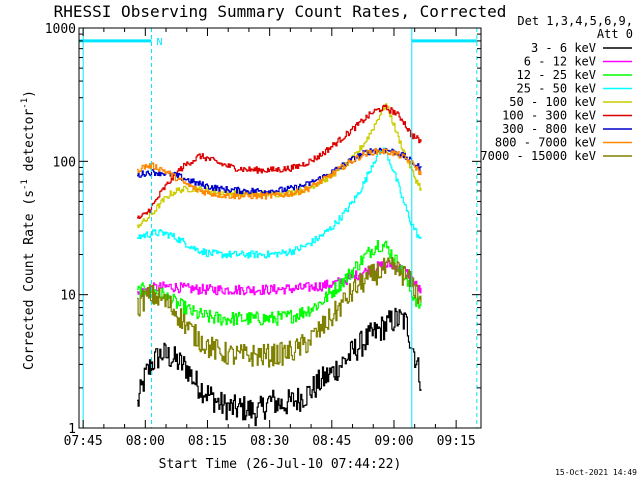 Image resolution: width=640 pixels, height=480 pixels. What do you see at coordinates (72, 429) in the screenshot?
I see `y-tick-label: 1` at bounding box center [72, 429].